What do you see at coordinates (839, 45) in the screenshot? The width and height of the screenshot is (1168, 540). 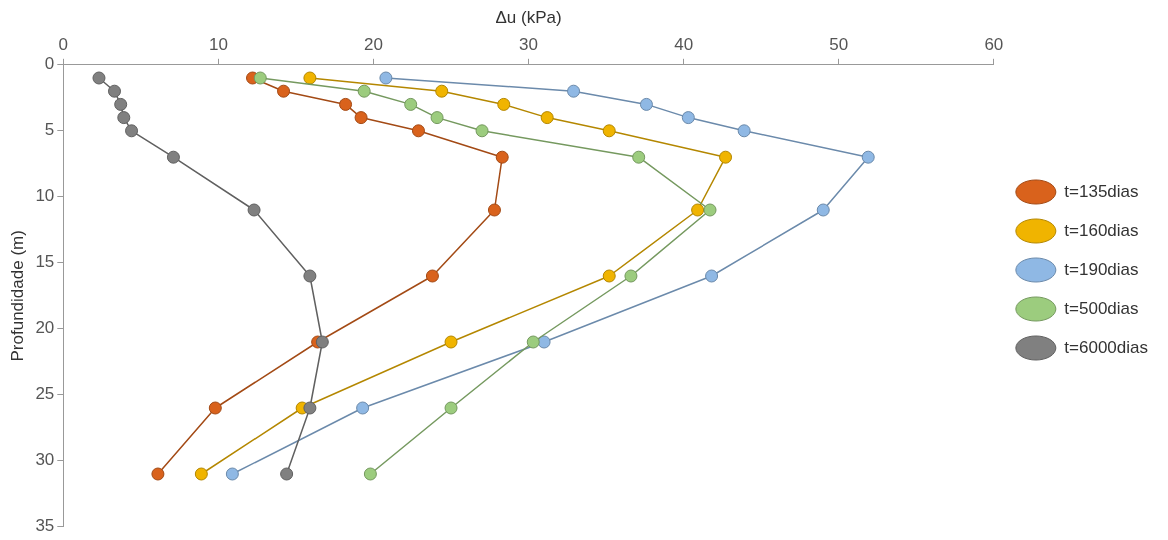 I see `x-tick-label: 50` at bounding box center [839, 45].